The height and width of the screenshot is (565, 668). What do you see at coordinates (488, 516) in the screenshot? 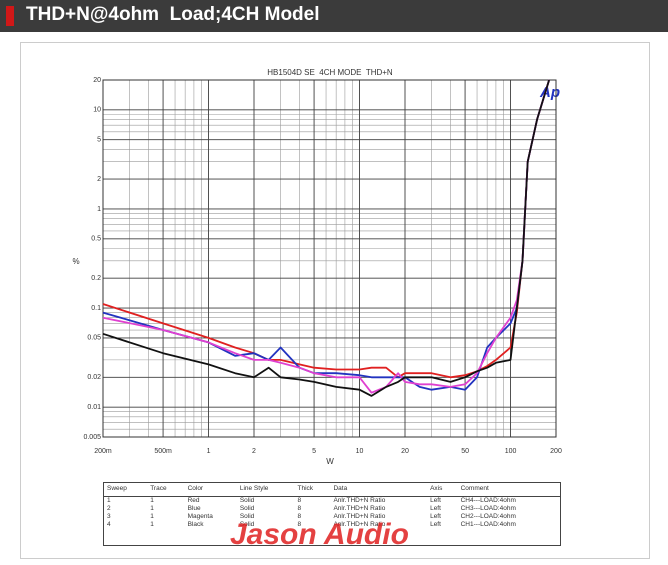
I see `table-cell: CH2---LOAD:4ohm` at bounding box center [488, 516].